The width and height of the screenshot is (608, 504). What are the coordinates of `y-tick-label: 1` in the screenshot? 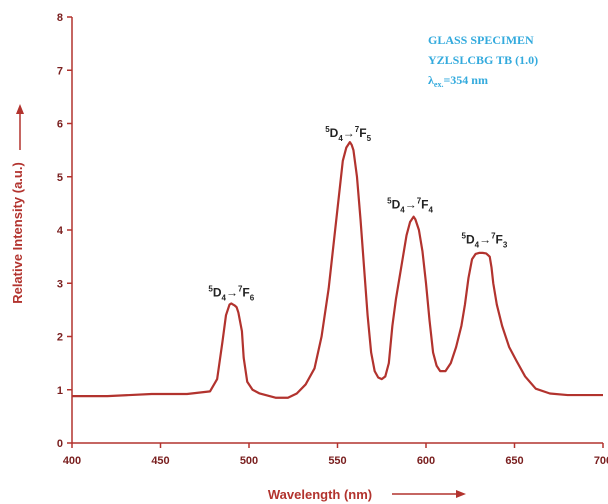 It's located at (60, 391).